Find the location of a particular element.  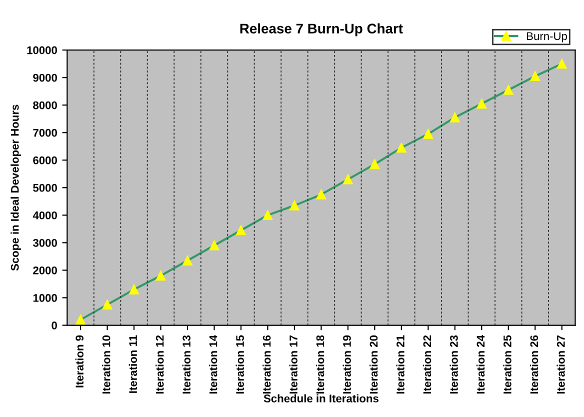

y-tick-label: 6000 is located at coordinates (45, 160).